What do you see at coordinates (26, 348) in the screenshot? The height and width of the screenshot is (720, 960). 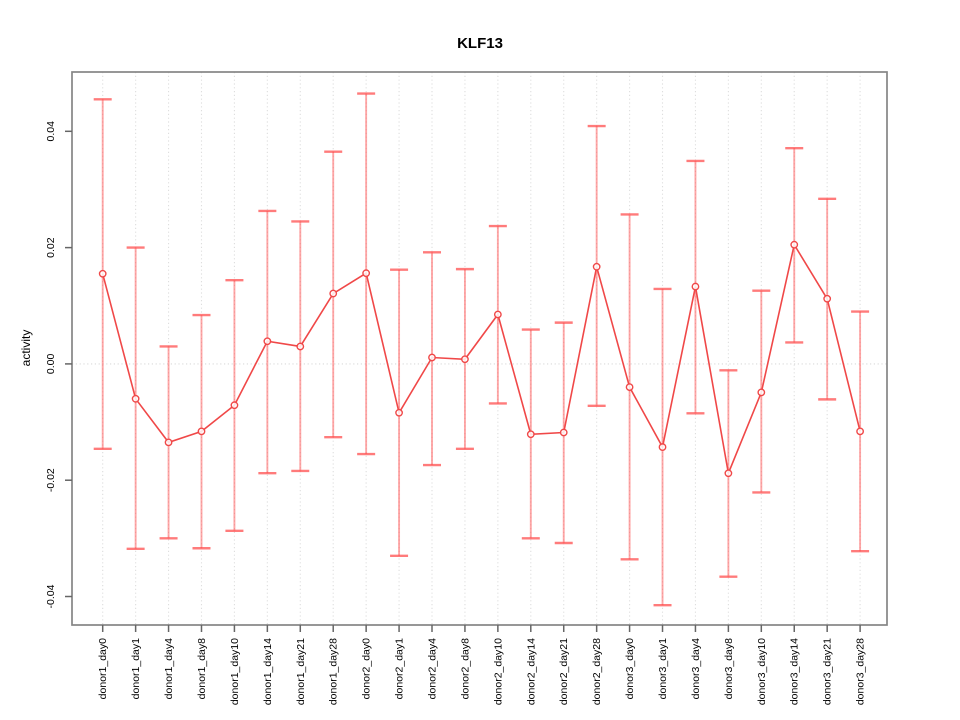 I see `y-axis-label: activity` at bounding box center [26, 348].